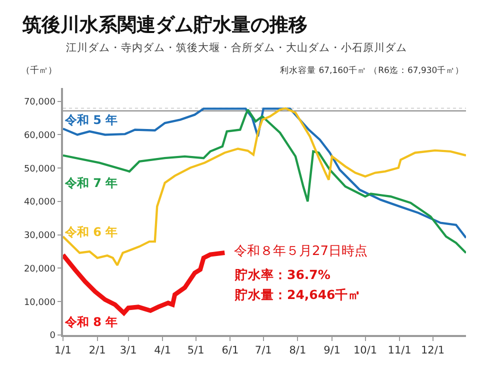 The height and width of the screenshot is (375, 500). I want to click on x-tick-label: 8/1, so click(297, 350).